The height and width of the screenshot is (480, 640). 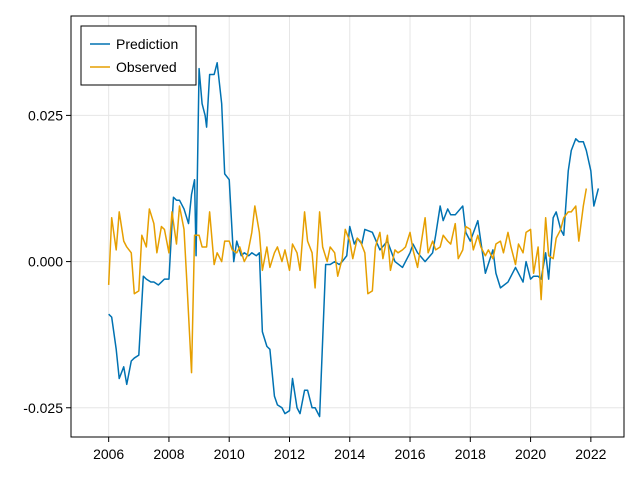 I want to click on y-tick-label: 0.025, so click(x=45, y=115).